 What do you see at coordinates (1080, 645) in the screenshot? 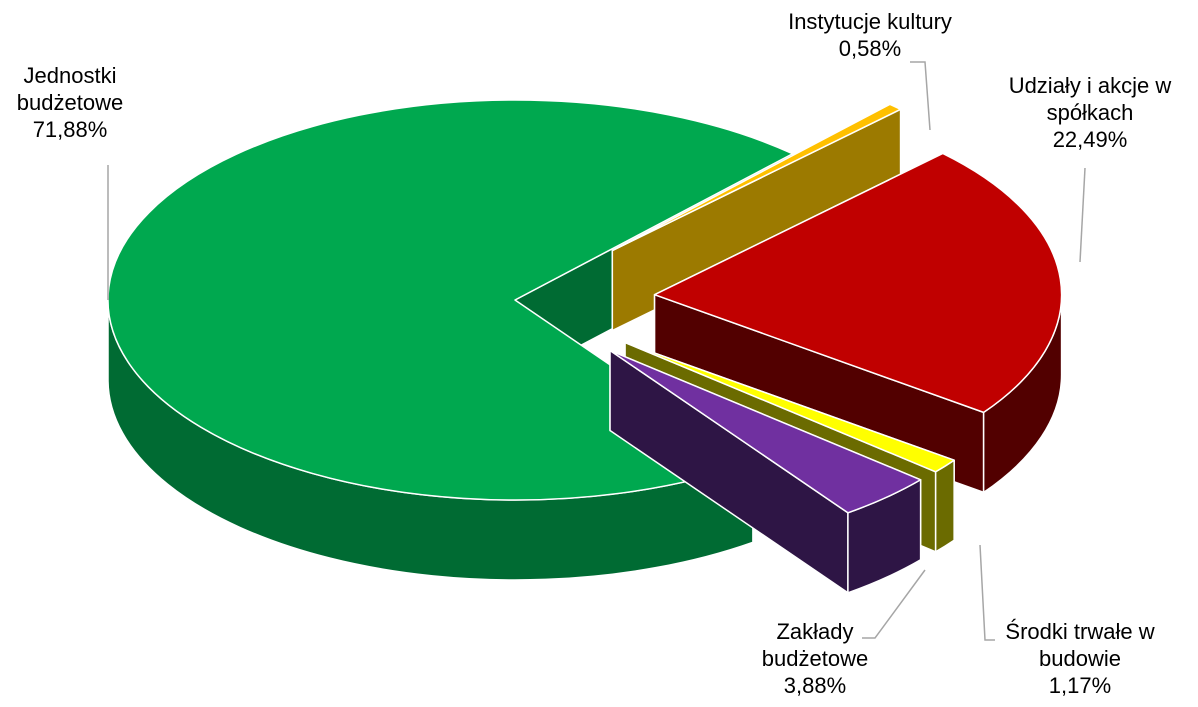
I see `category-label: Środki trwałe w budowie` at bounding box center [1080, 645].